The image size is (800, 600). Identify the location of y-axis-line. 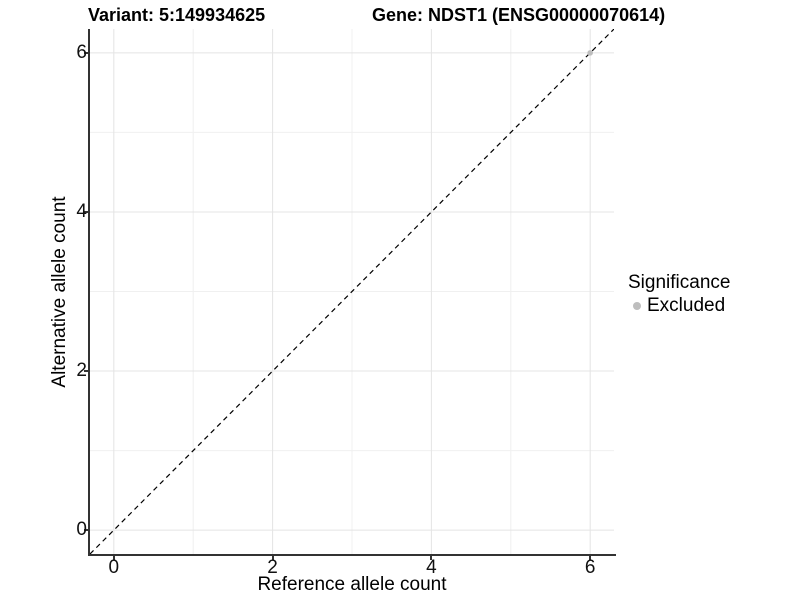
(89, 292).